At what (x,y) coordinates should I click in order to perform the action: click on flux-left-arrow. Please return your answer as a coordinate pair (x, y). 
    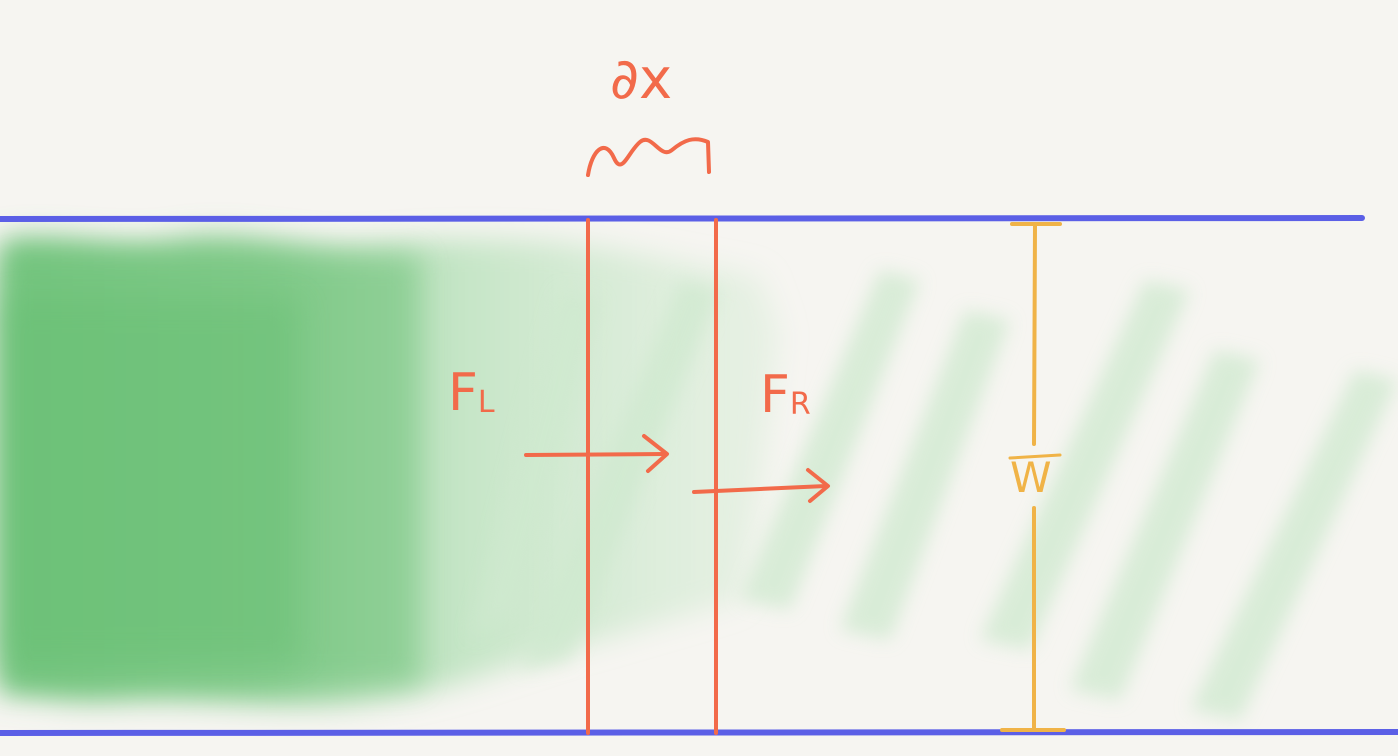
    Looking at the image, I should click on (596, 453).